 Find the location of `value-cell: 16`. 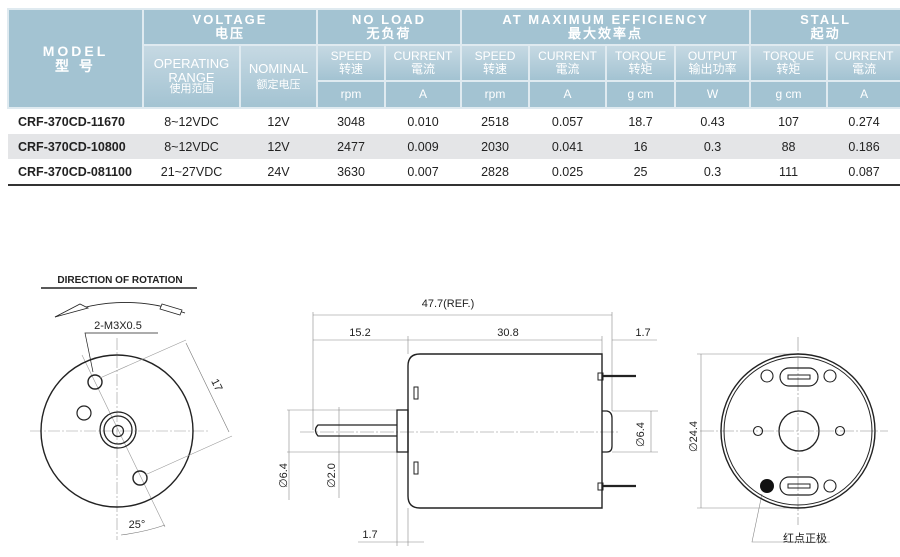

value-cell: 16 is located at coordinates (641, 146).